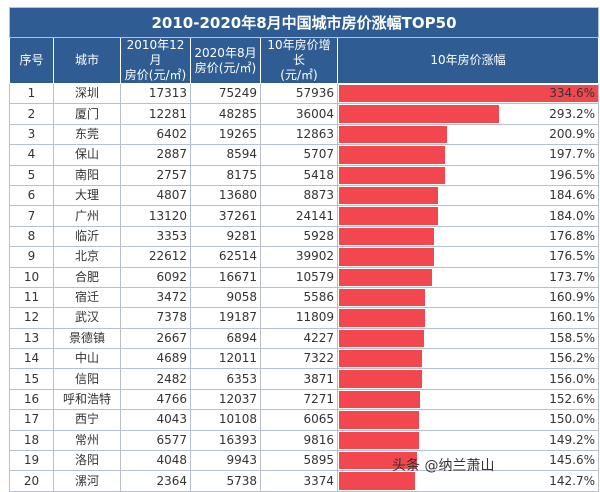 The height and width of the screenshot is (492, 600). I want to click on price-2010-cell: 4043, so click(155, 420).